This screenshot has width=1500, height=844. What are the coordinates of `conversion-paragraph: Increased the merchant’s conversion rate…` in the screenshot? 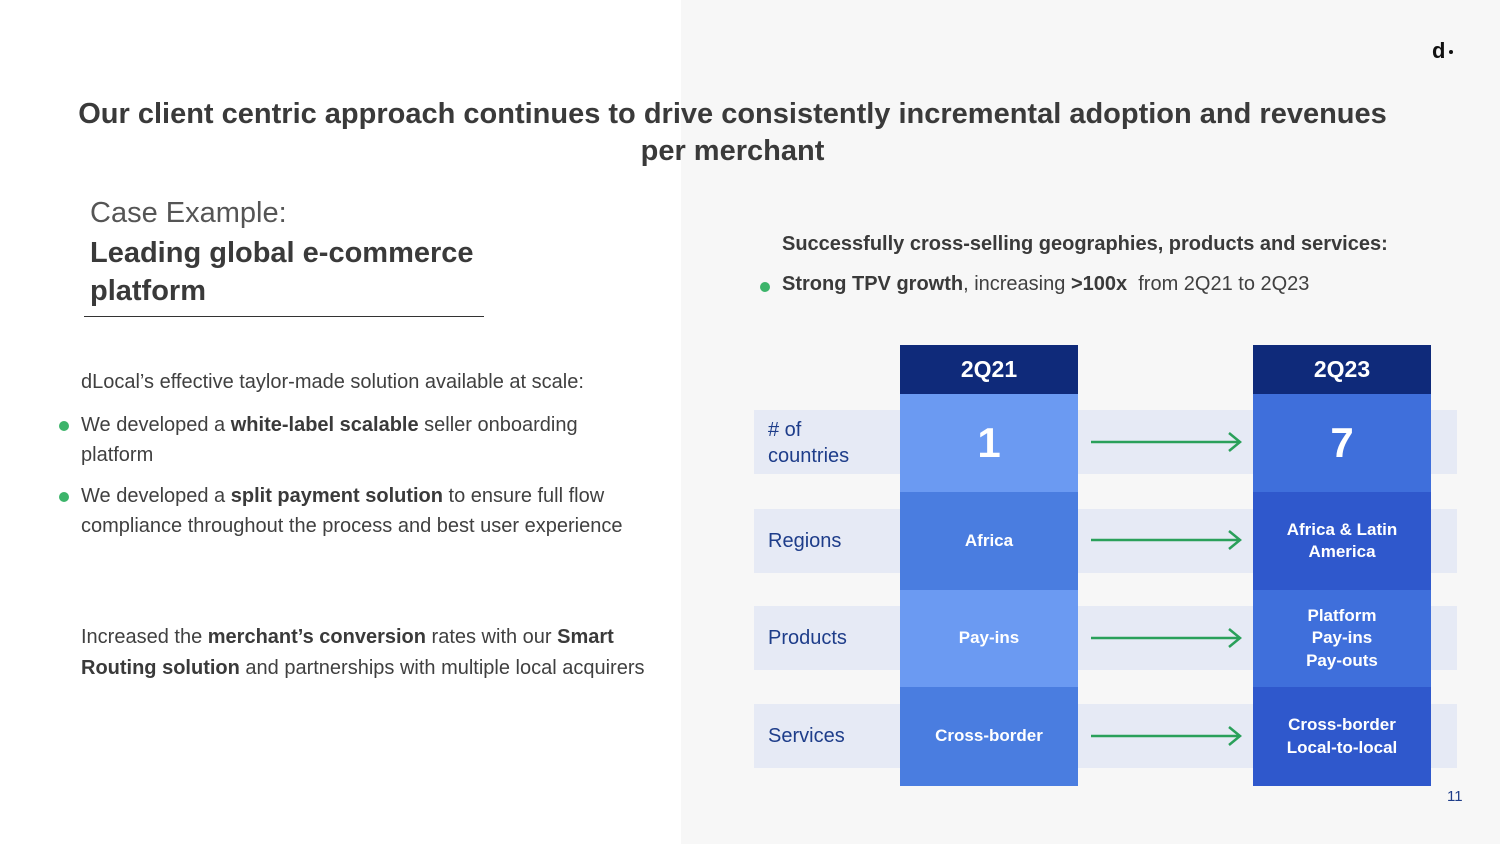 It's located at (363, 652).